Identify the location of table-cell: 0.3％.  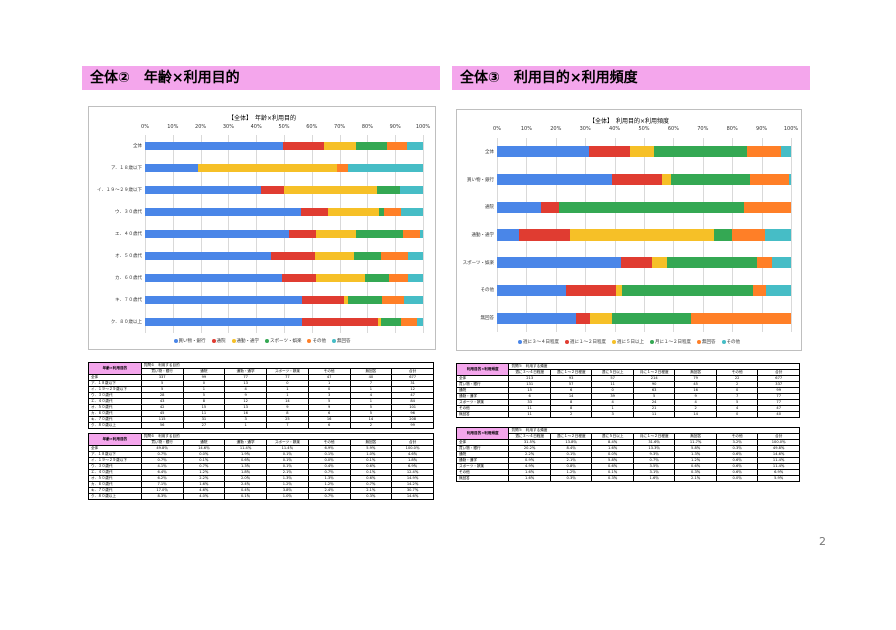
(612, 478).